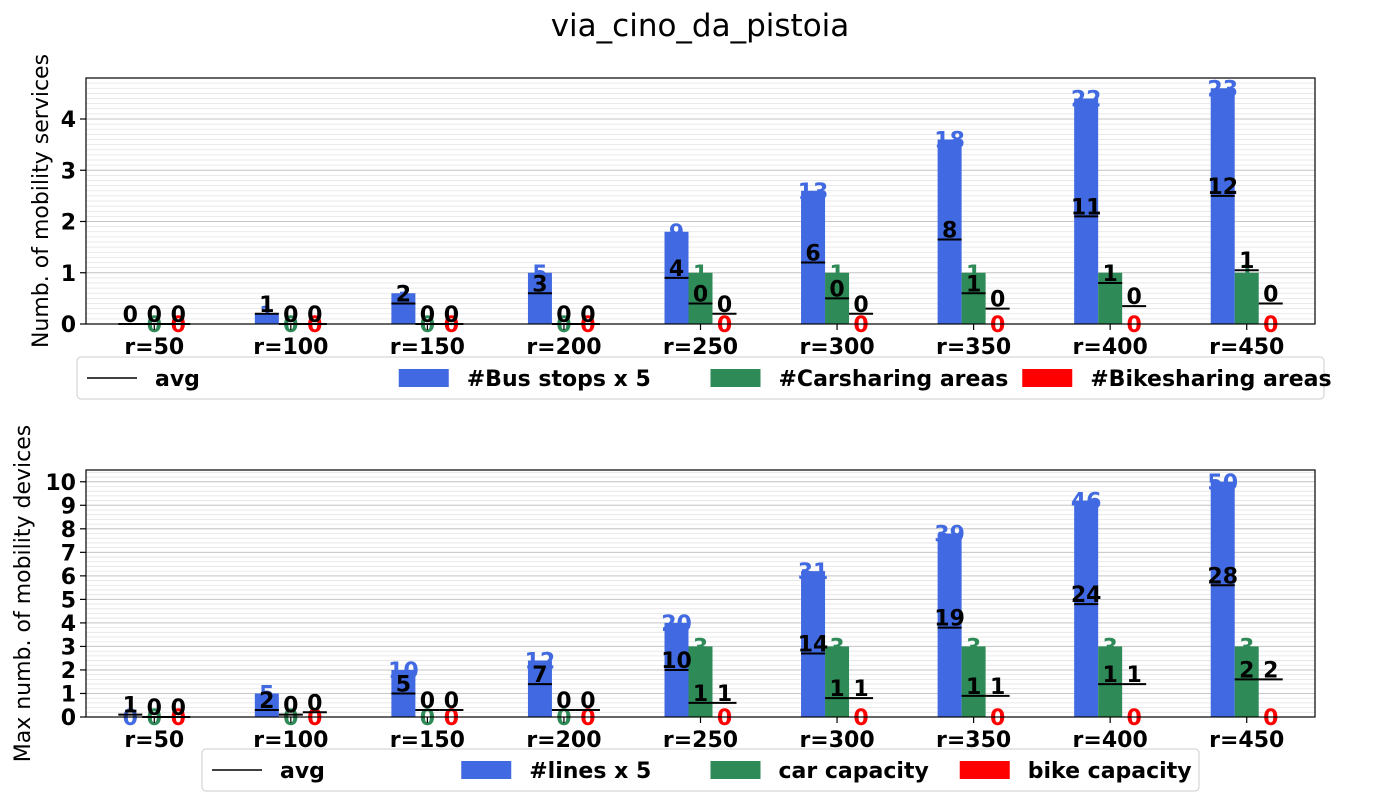 The width and height of the screenshot is (1400, 800). I want to click on x-tick-label: r=100, so click(290, 347).